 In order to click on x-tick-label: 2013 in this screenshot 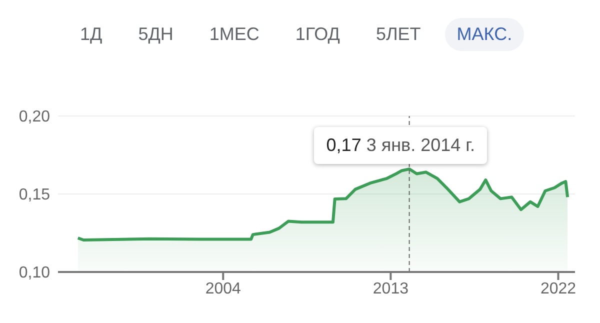, I will do `click(390, 289)`.